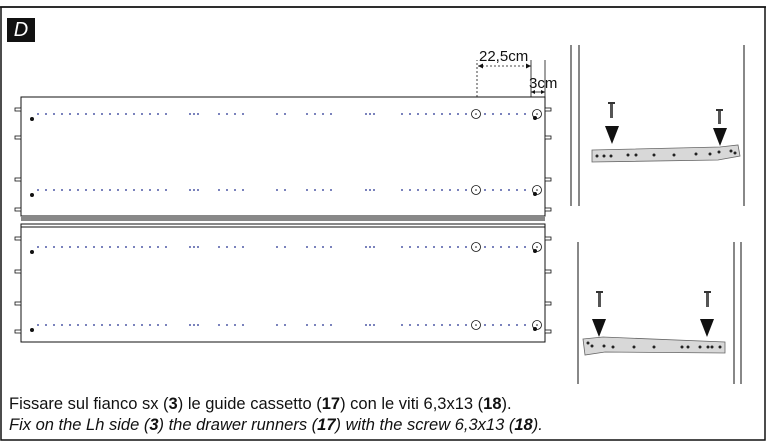 The height and width of the screenshot is (441, 766). Describe the element at coordinates (21, 30) in the screenshot. I see `step-label: D` at that location.